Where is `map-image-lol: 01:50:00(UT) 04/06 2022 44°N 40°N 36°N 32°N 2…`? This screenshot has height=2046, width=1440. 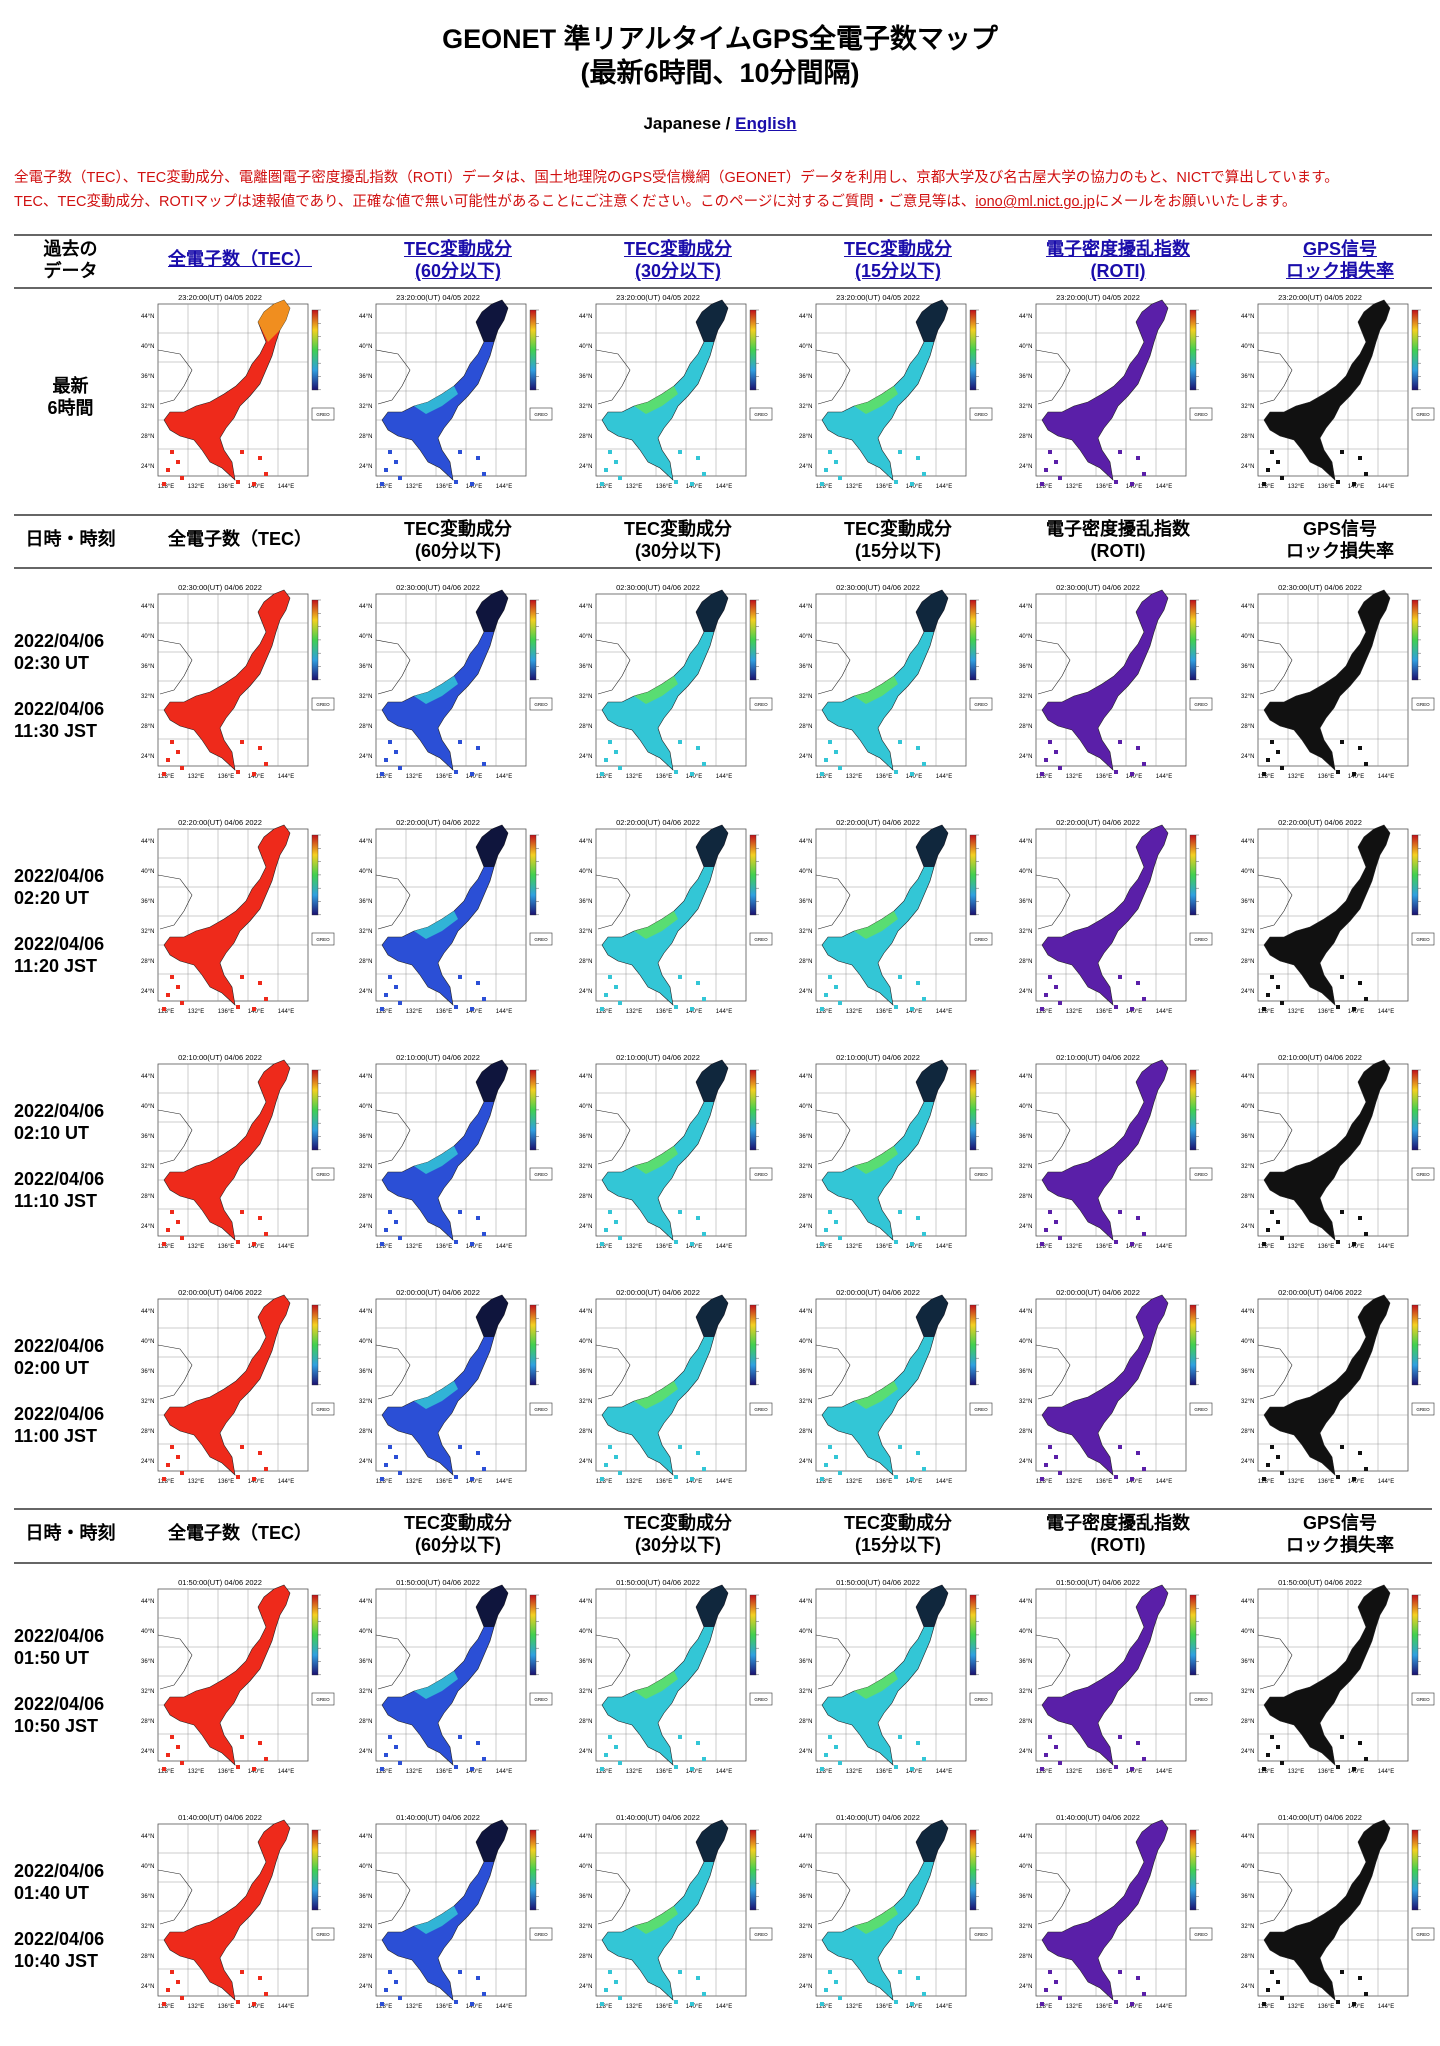 map-image-lol: 01:50:00(UT) 04/06 2022 44°N 40°N 36°N 32°N 2… is located at coordinates (1340, 1677).